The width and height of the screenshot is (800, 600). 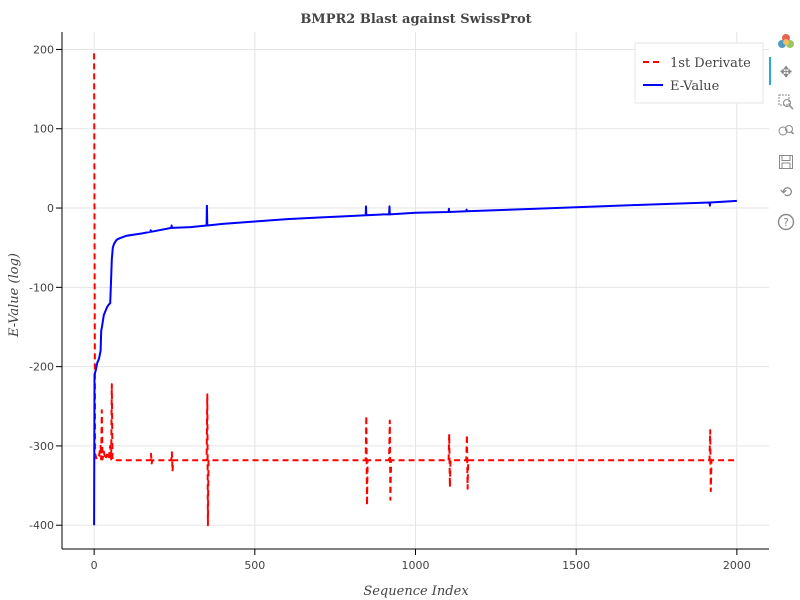 What do you see at coordinates (416, 591) in the screenshot?
I see `x-axis-label: Sequence Index` at bounding box center [416, 591].